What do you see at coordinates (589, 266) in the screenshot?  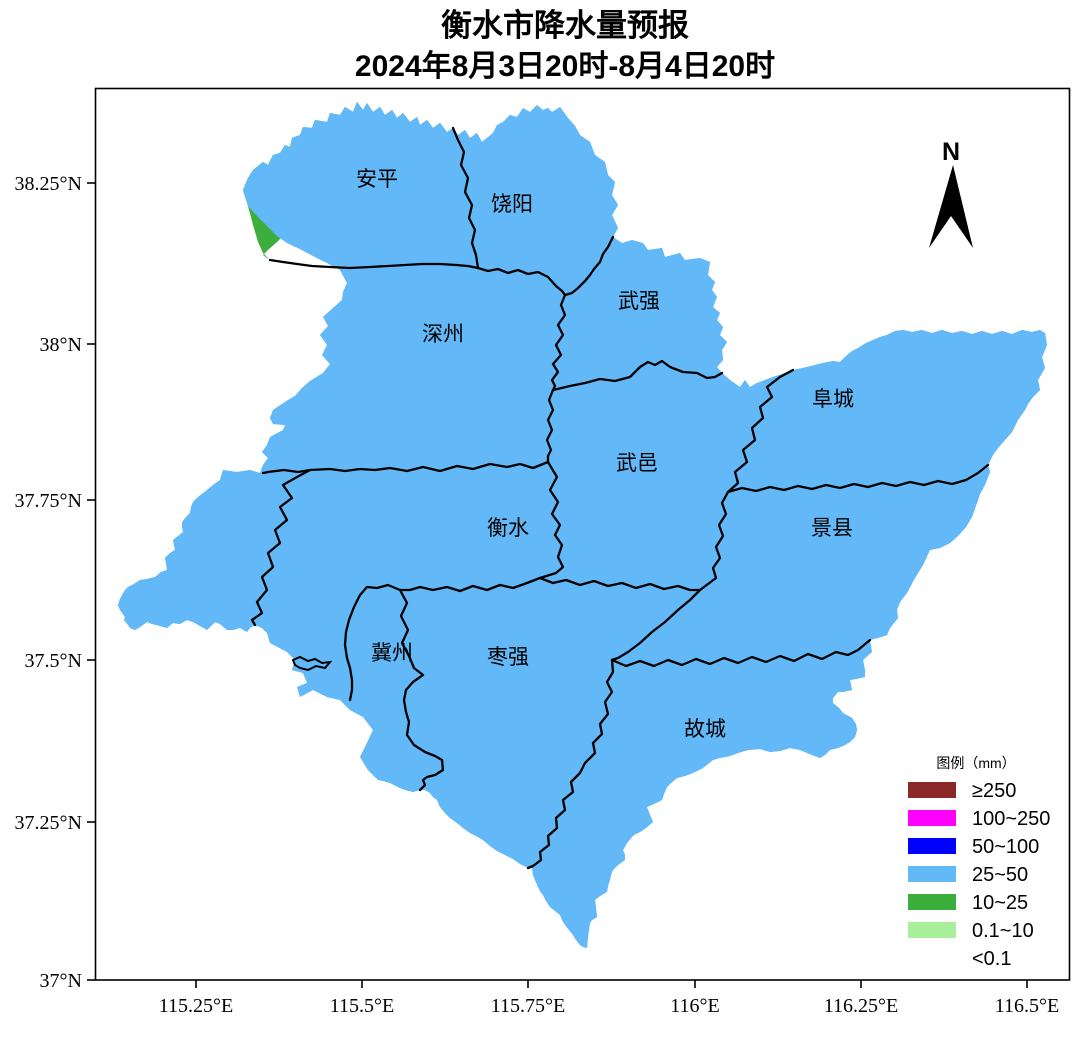 I see `border-raoyang-wuqiang` at bounding box center [589, 266].